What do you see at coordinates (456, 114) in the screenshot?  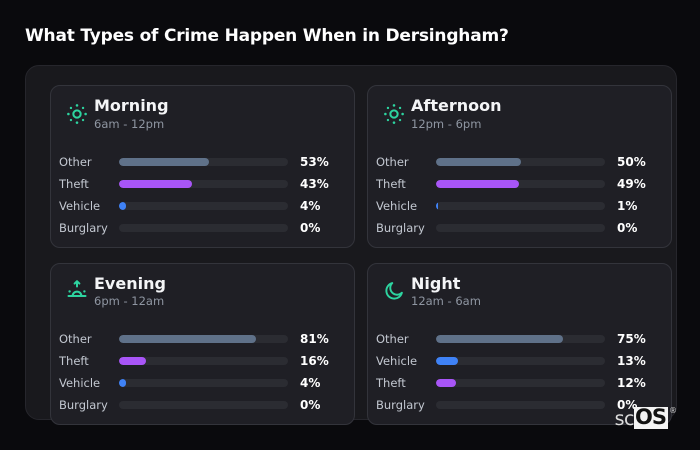 I see `card-titles: Afternoon 12pm - 6pm` at bounding box center [456, 114].